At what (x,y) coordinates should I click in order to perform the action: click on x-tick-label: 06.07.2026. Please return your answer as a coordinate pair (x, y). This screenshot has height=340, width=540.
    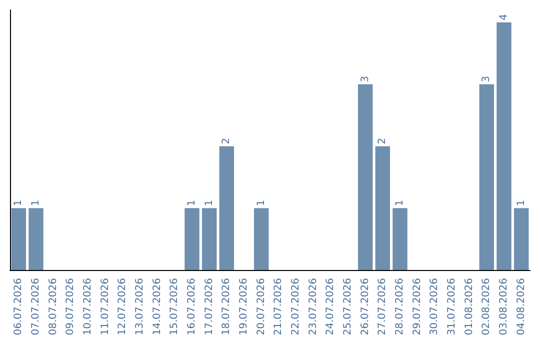
    Looking at the image, I should click on (18, 307).